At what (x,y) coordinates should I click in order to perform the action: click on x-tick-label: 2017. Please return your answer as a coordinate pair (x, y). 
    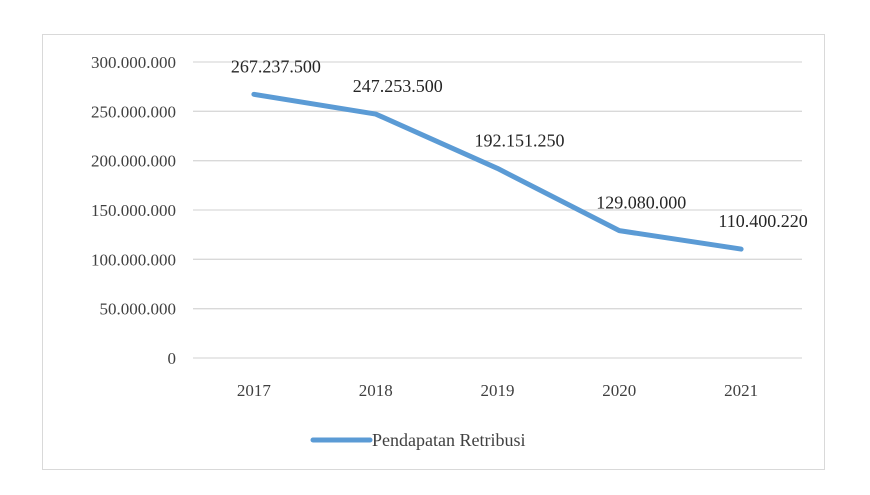
    Looking at the image, I should click on (254, 390).